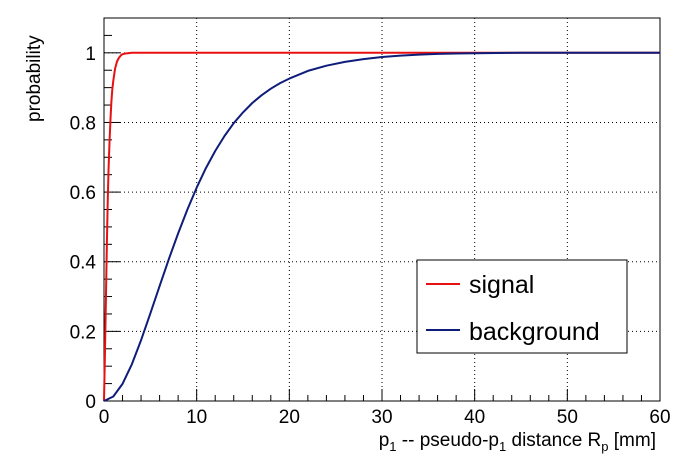 The image size is (696, 472). Describe the element at coordinates (34, 78) in the screenshot. I see `y-axis-title: probability` at that location.